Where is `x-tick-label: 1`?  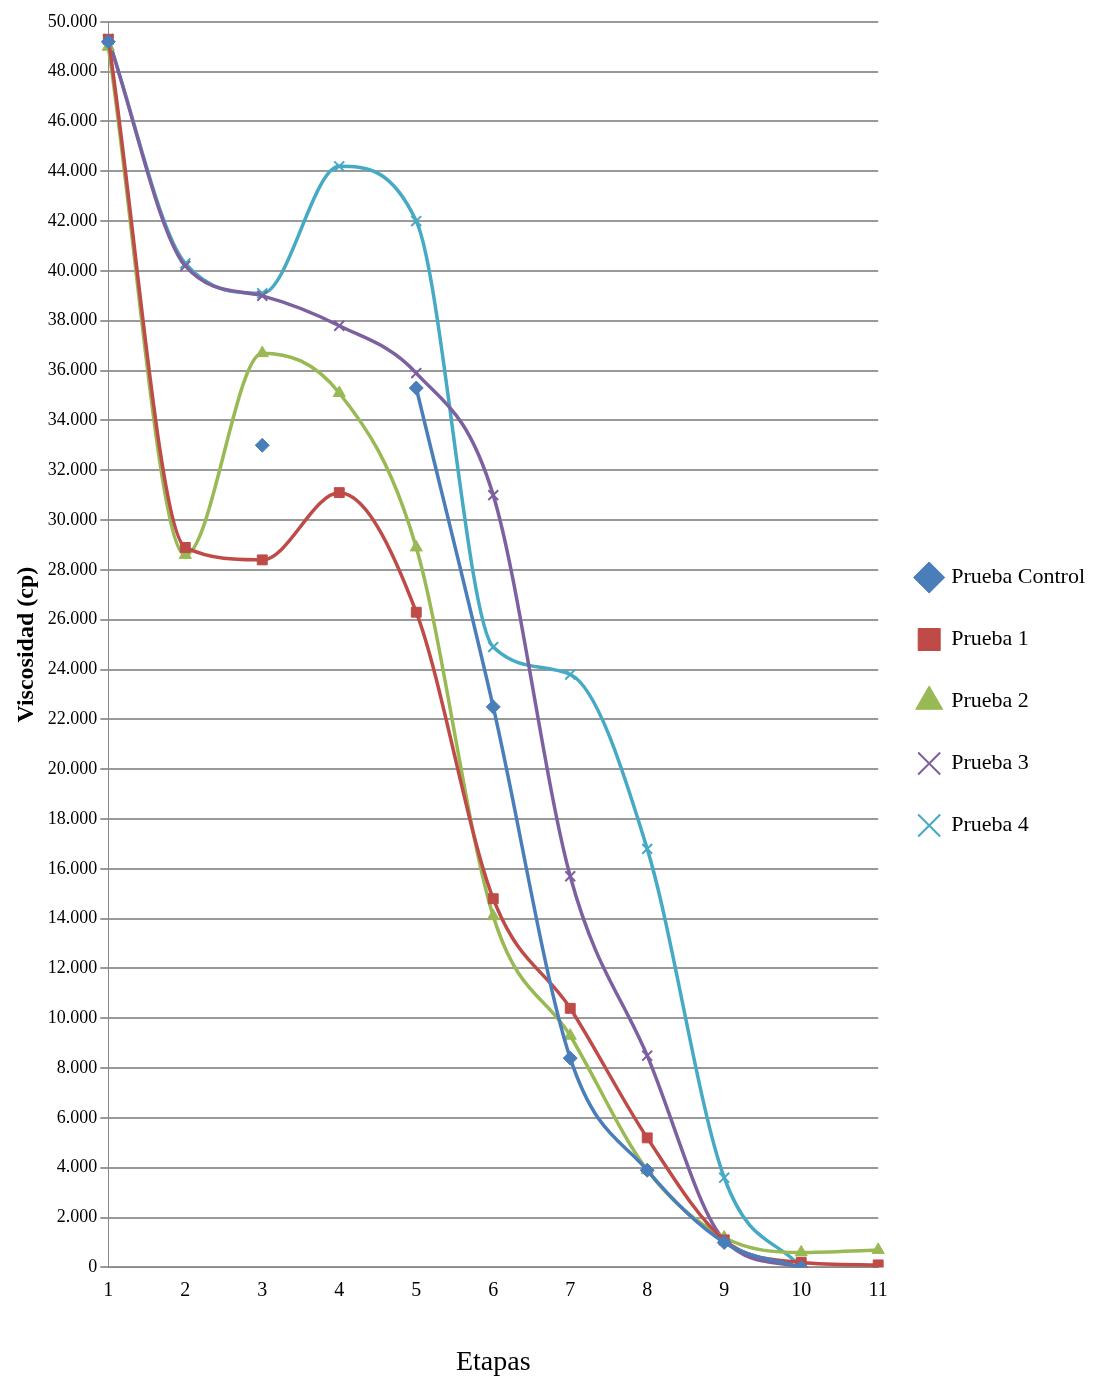 x-tick-label: 1 is located at coordinates (108, 1288).